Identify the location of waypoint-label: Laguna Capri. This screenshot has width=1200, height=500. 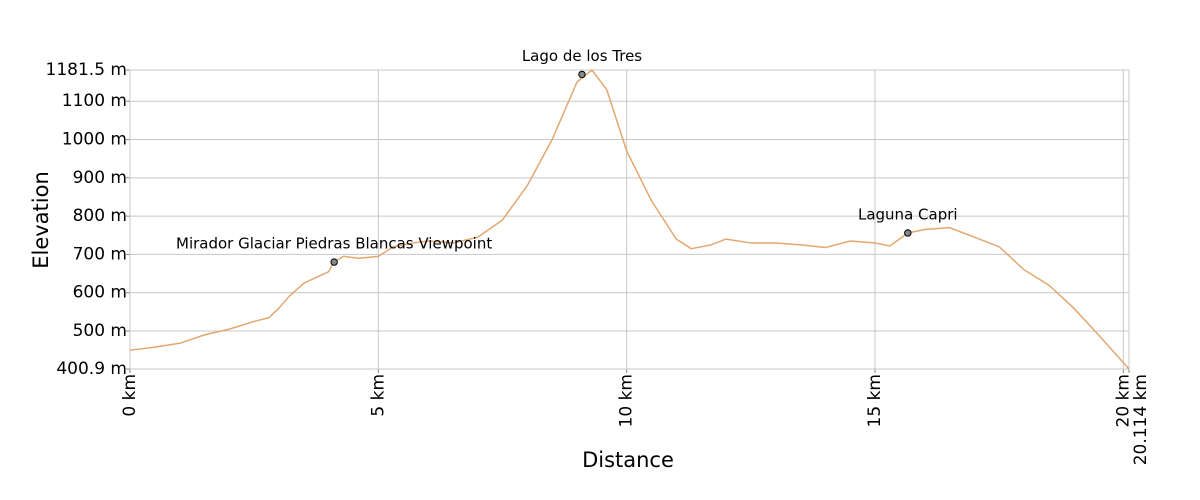
(908, 214).